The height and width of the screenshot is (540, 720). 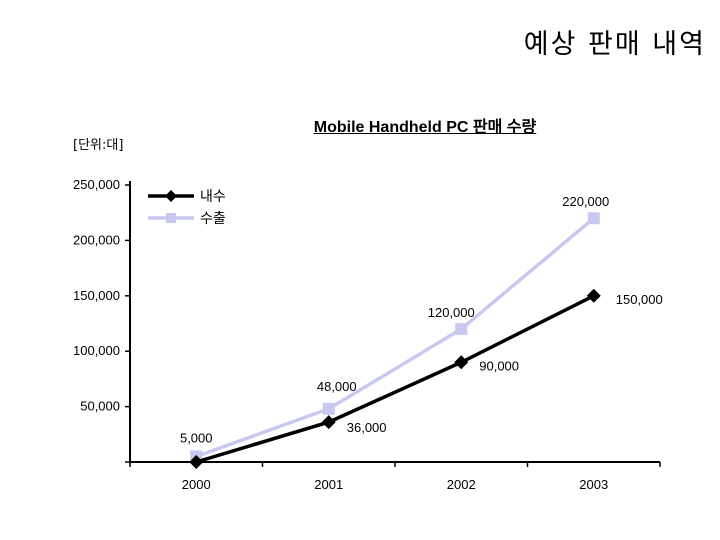 I want to click on y-tick-label: 250,000, so click(x=96, y=184).